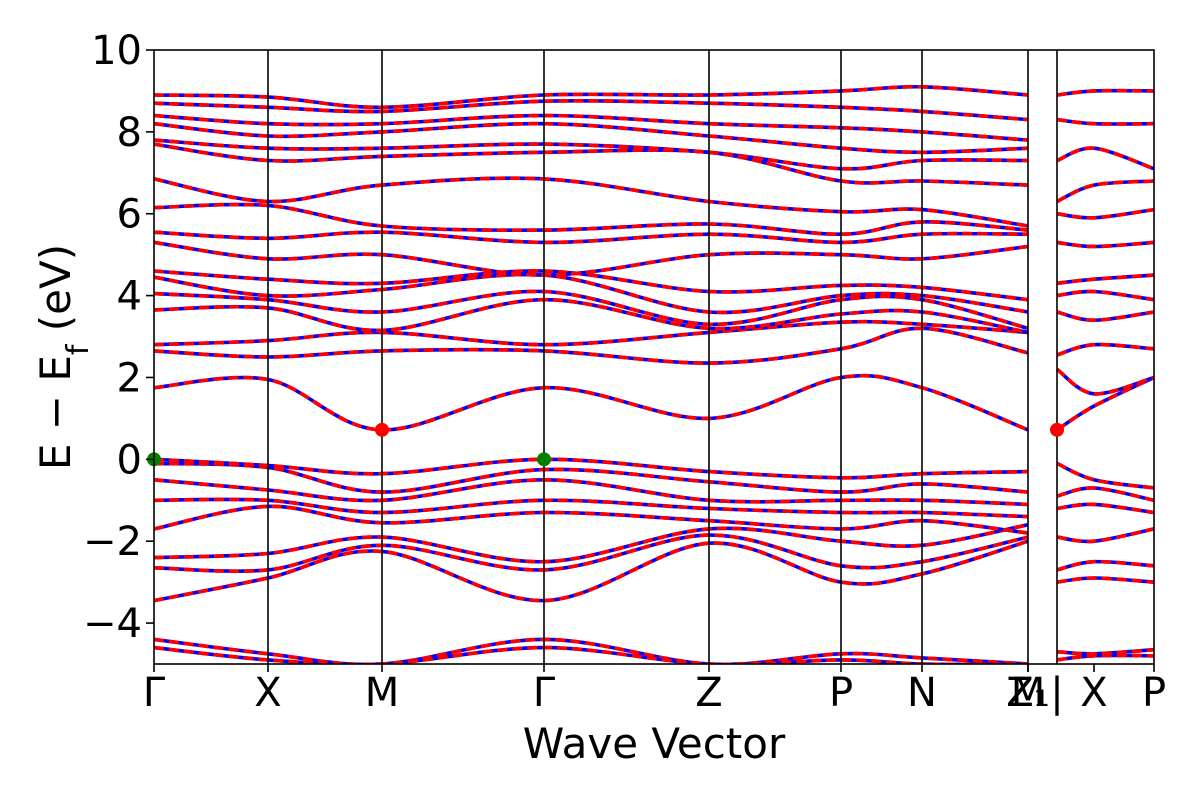 The image size is (1200, 800). Describe the element at coordinates (112, 624) in the screenshot. I see `y-tick-label: −4` at that location.